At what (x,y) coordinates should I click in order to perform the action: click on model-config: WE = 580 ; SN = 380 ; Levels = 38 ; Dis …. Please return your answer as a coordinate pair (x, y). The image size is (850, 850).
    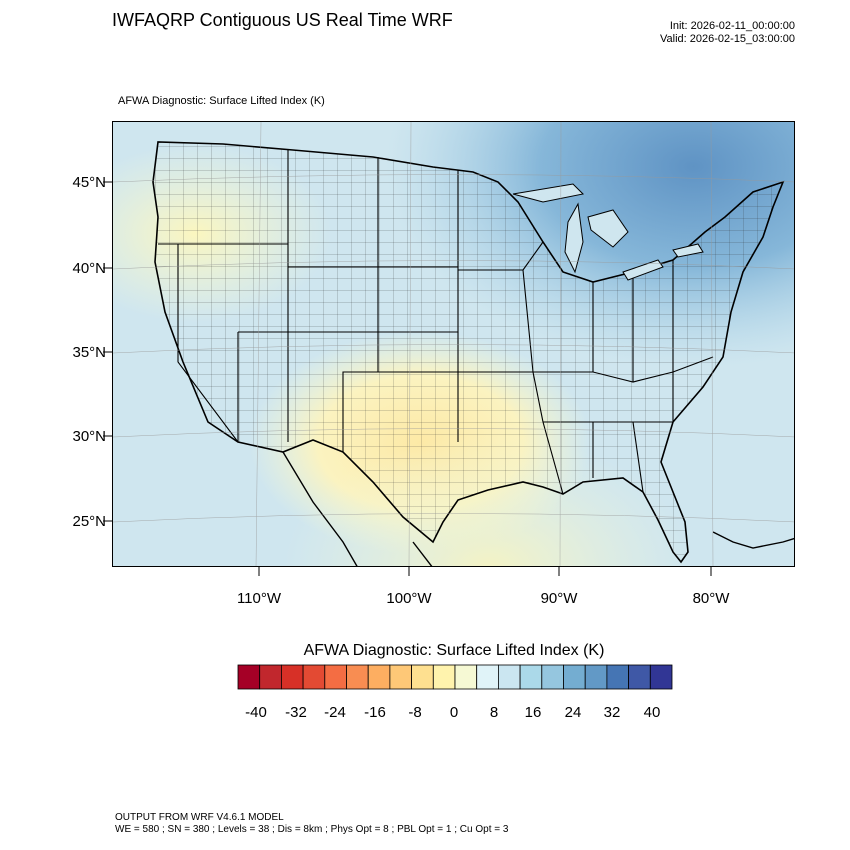
    Looking at the image, I should click on (312, 829).